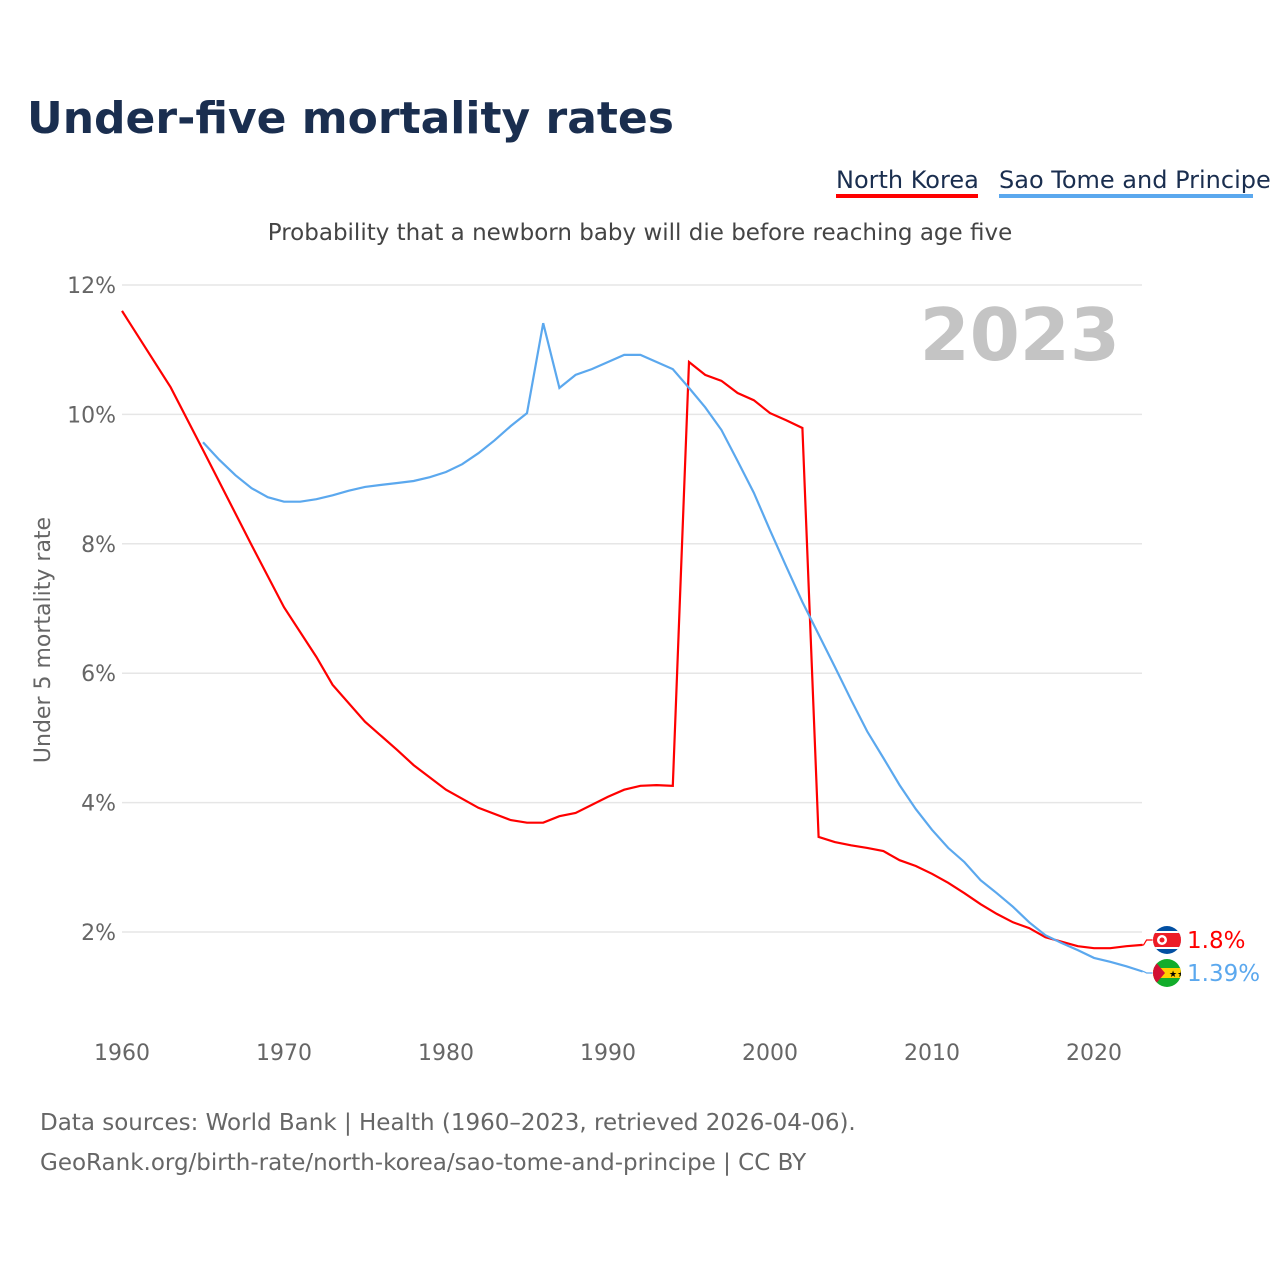 This screenshot has height=1280, width=1280. I want to click on x-tick-label: 1990, so click(608, 1053).